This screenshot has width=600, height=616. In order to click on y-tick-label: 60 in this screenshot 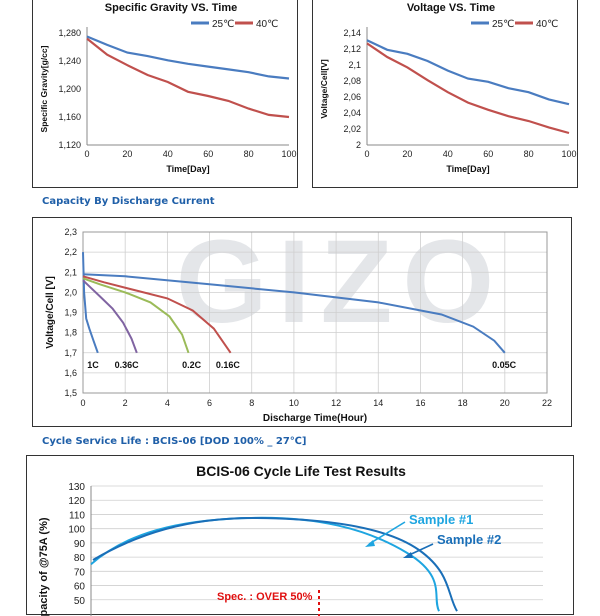, I will do `click(80, 587)`.